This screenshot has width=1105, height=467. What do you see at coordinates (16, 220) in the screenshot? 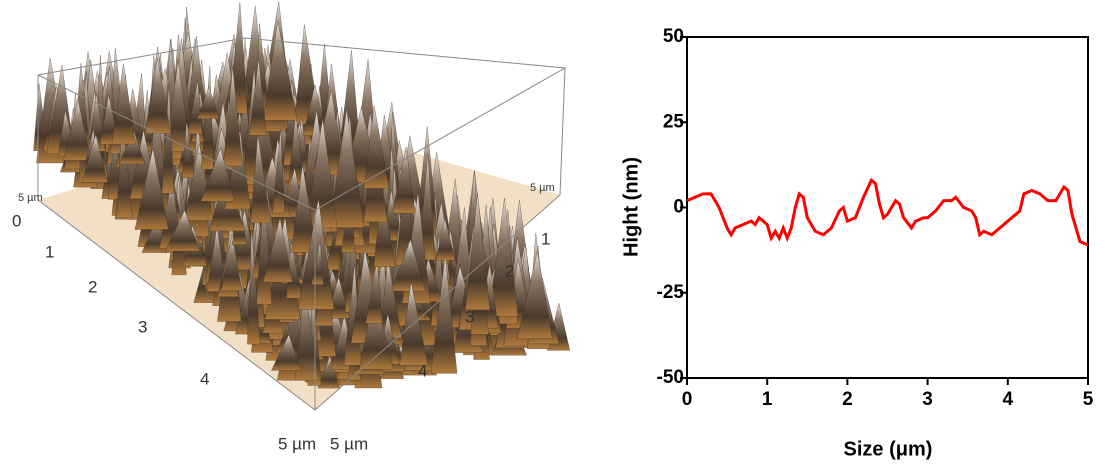
I see `axis-tick-label: 0` at bounding box center [16, 220].